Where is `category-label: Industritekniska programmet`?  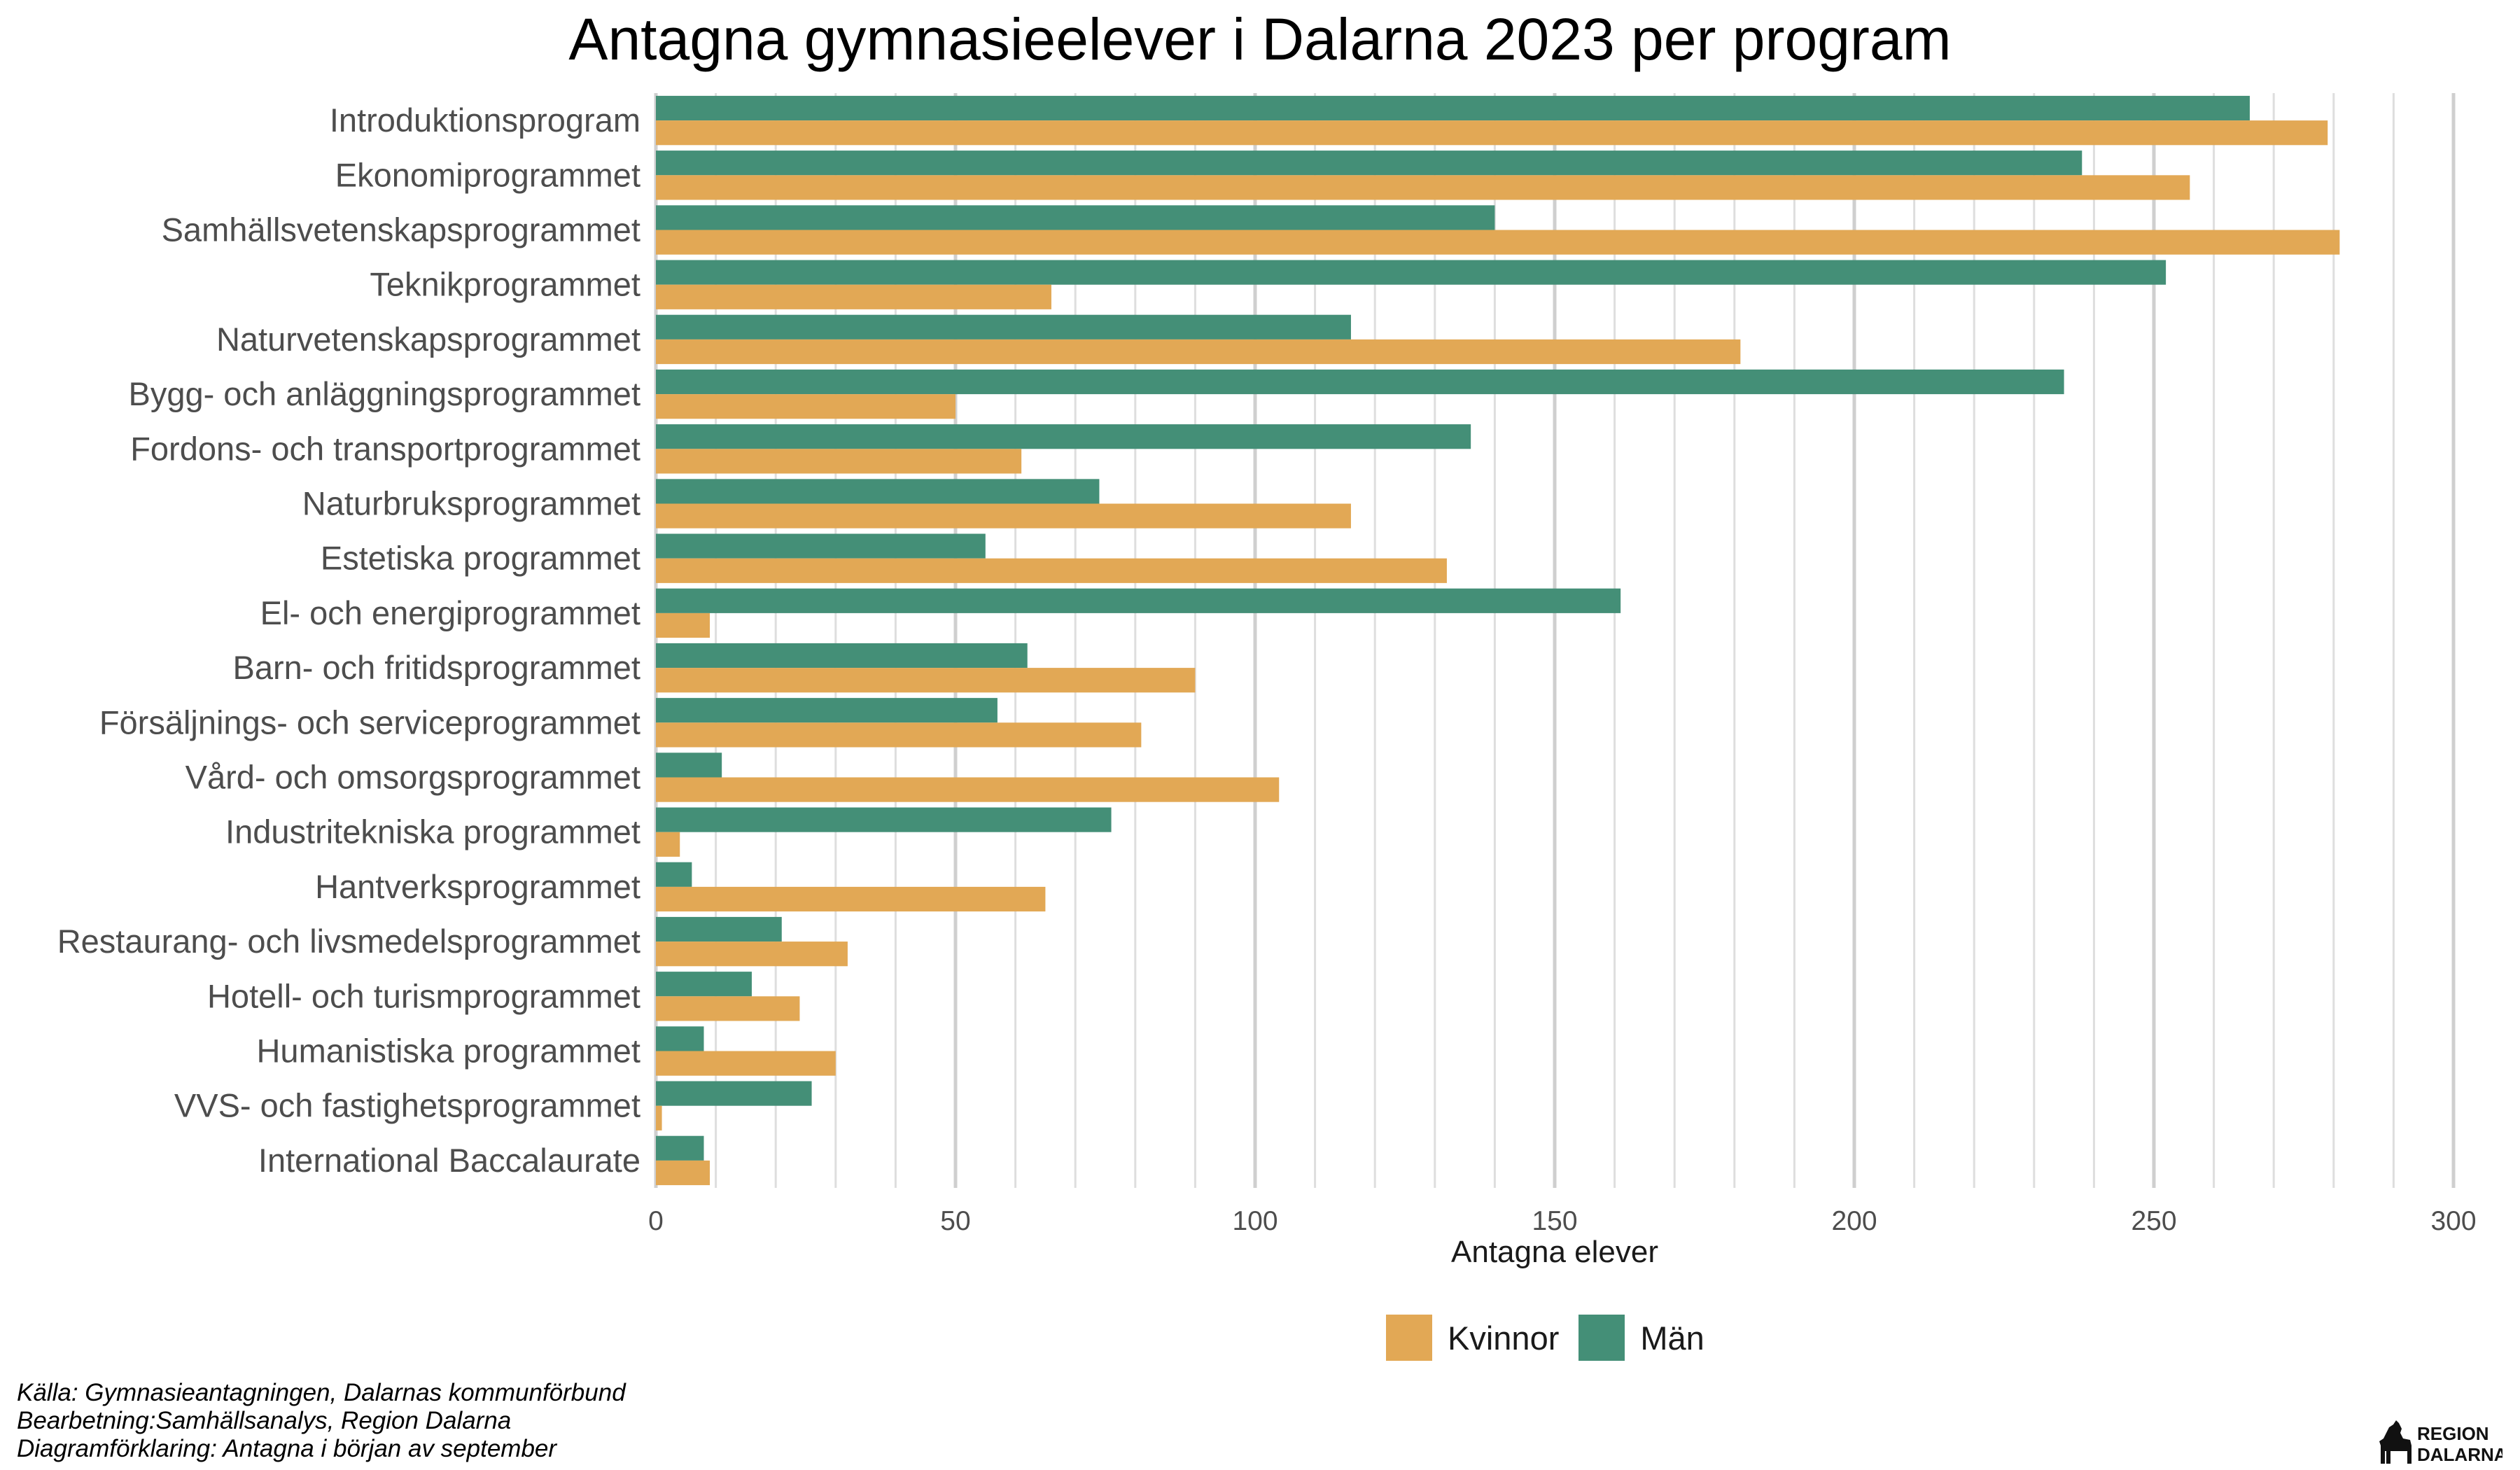
category-label: Industritekniska programmet is located at coordinates (432, 831).